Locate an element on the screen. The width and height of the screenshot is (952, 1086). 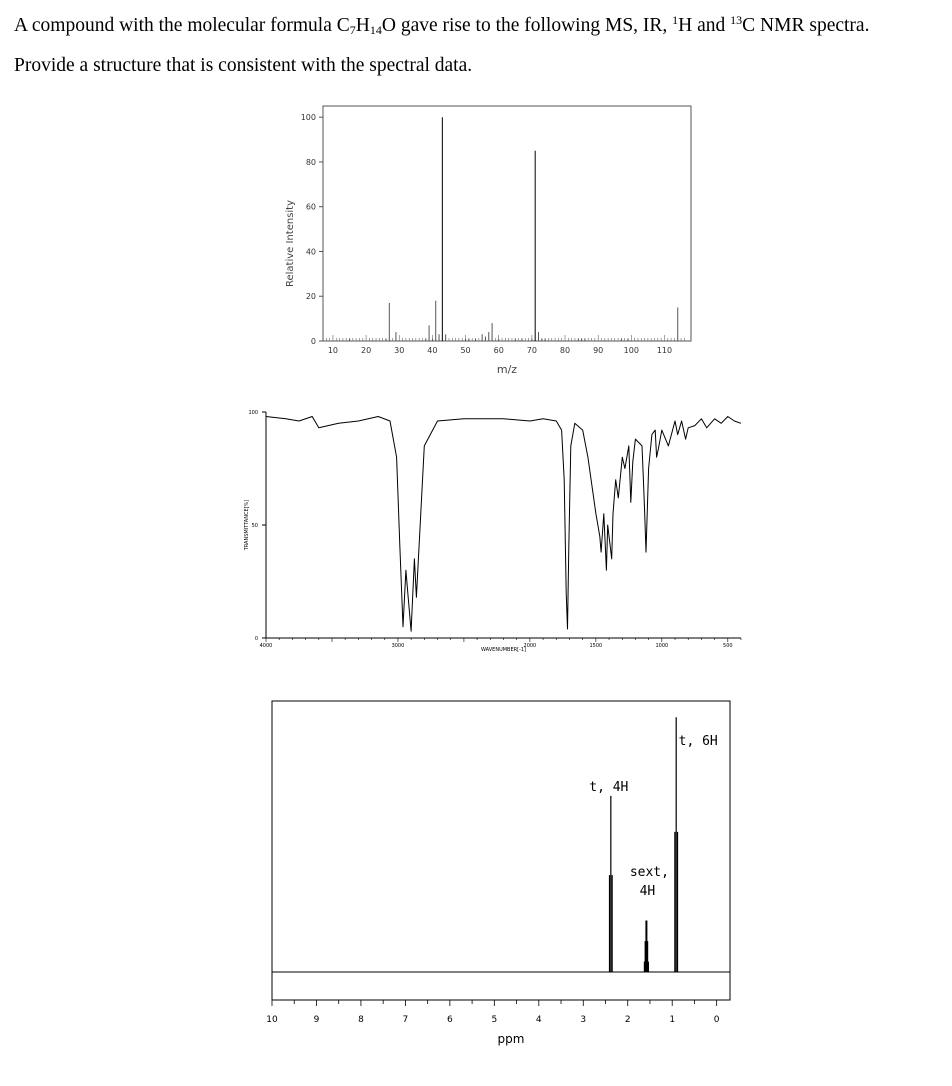
nmr-peak-label-triplet-4h: t, 4H is located at coordinates (608, 787).